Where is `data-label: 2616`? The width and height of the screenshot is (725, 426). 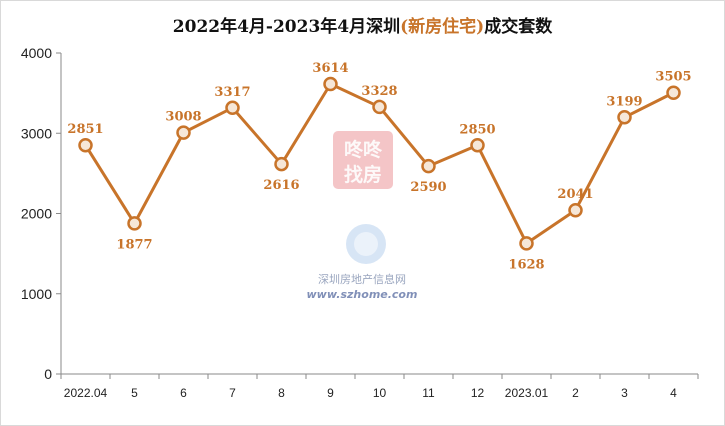 data-label: 2616 is located at coordinates (281, 185).